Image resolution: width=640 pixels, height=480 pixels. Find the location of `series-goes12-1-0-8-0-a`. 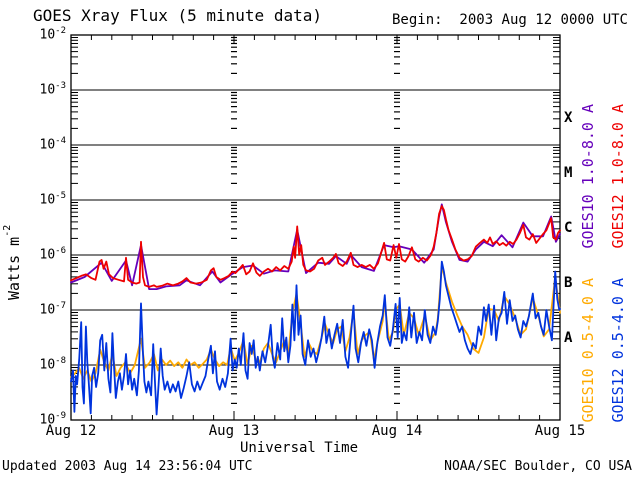

series-goes12-1-0-8-0-a is located at coordinates (315, 246).